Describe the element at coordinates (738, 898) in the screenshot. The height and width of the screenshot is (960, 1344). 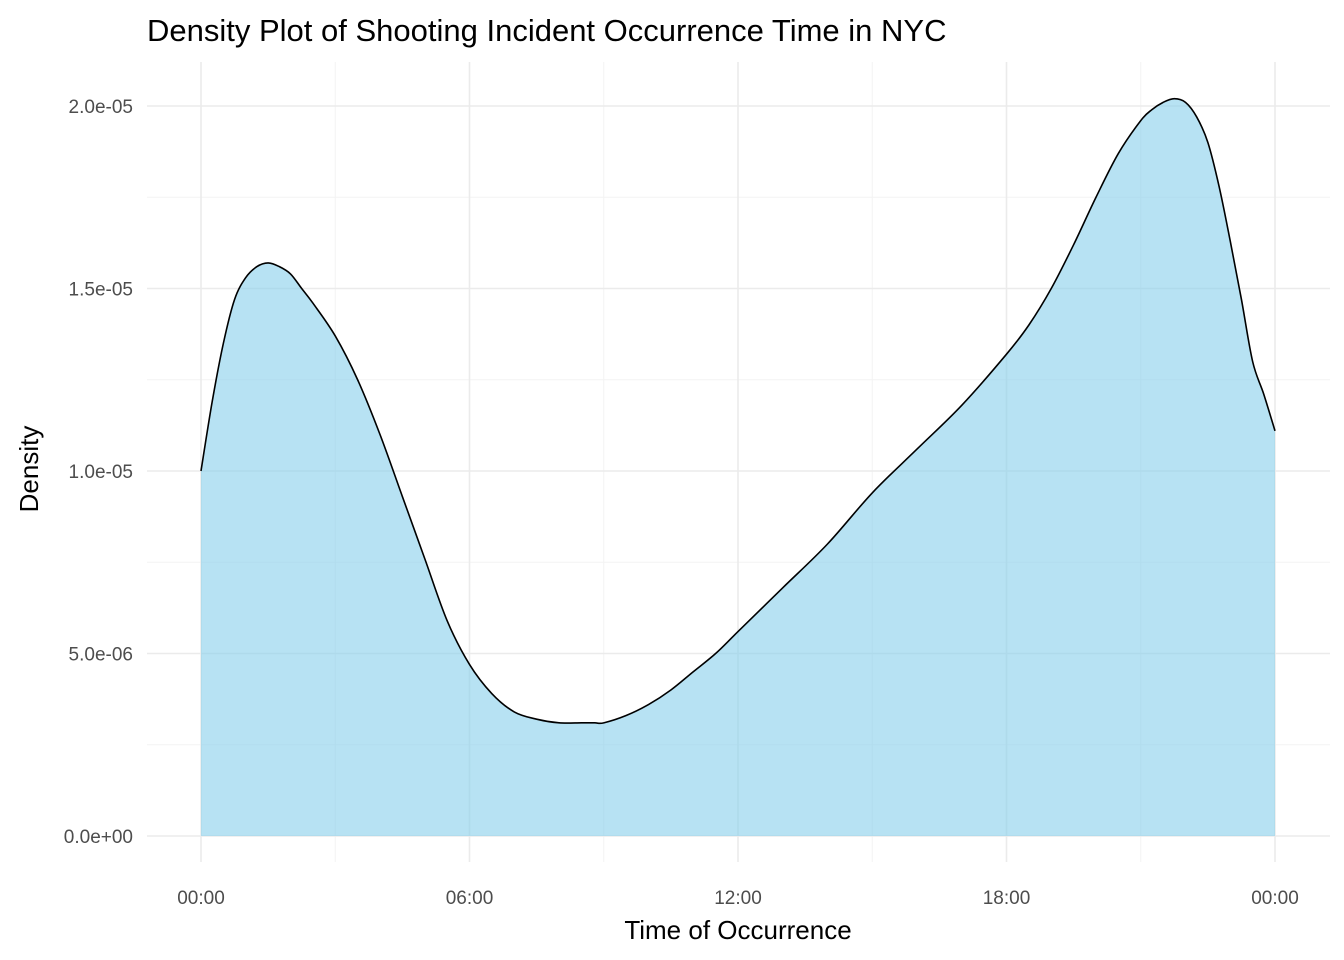
I see `x-tick-label: 12:00` at that location.